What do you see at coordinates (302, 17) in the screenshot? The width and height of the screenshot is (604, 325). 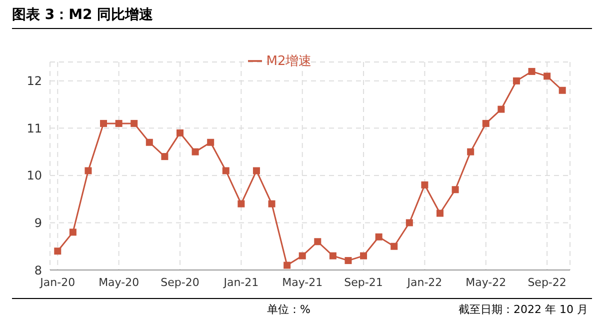 I see `chart-title: 图表 3：M2 同比增速` at bounding box center [302, 17].